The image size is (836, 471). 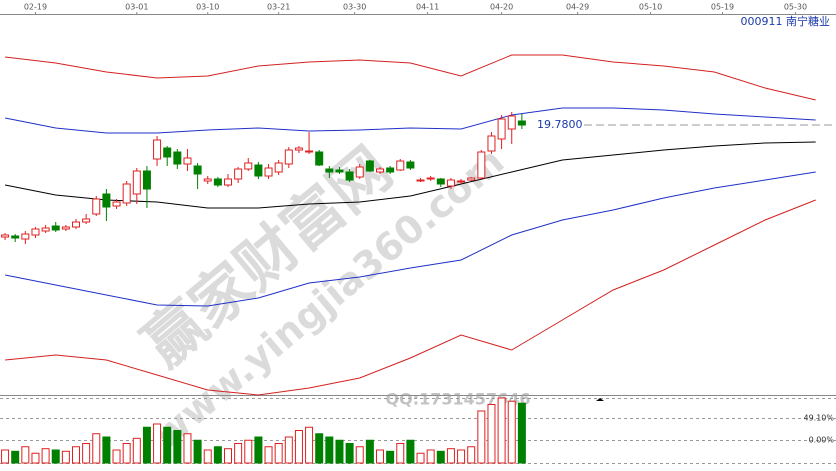 What do you see at coordinates (795, 7) in the screenshot?
I see `x-tick-label: 05-30` at bounding box center [795, 7].